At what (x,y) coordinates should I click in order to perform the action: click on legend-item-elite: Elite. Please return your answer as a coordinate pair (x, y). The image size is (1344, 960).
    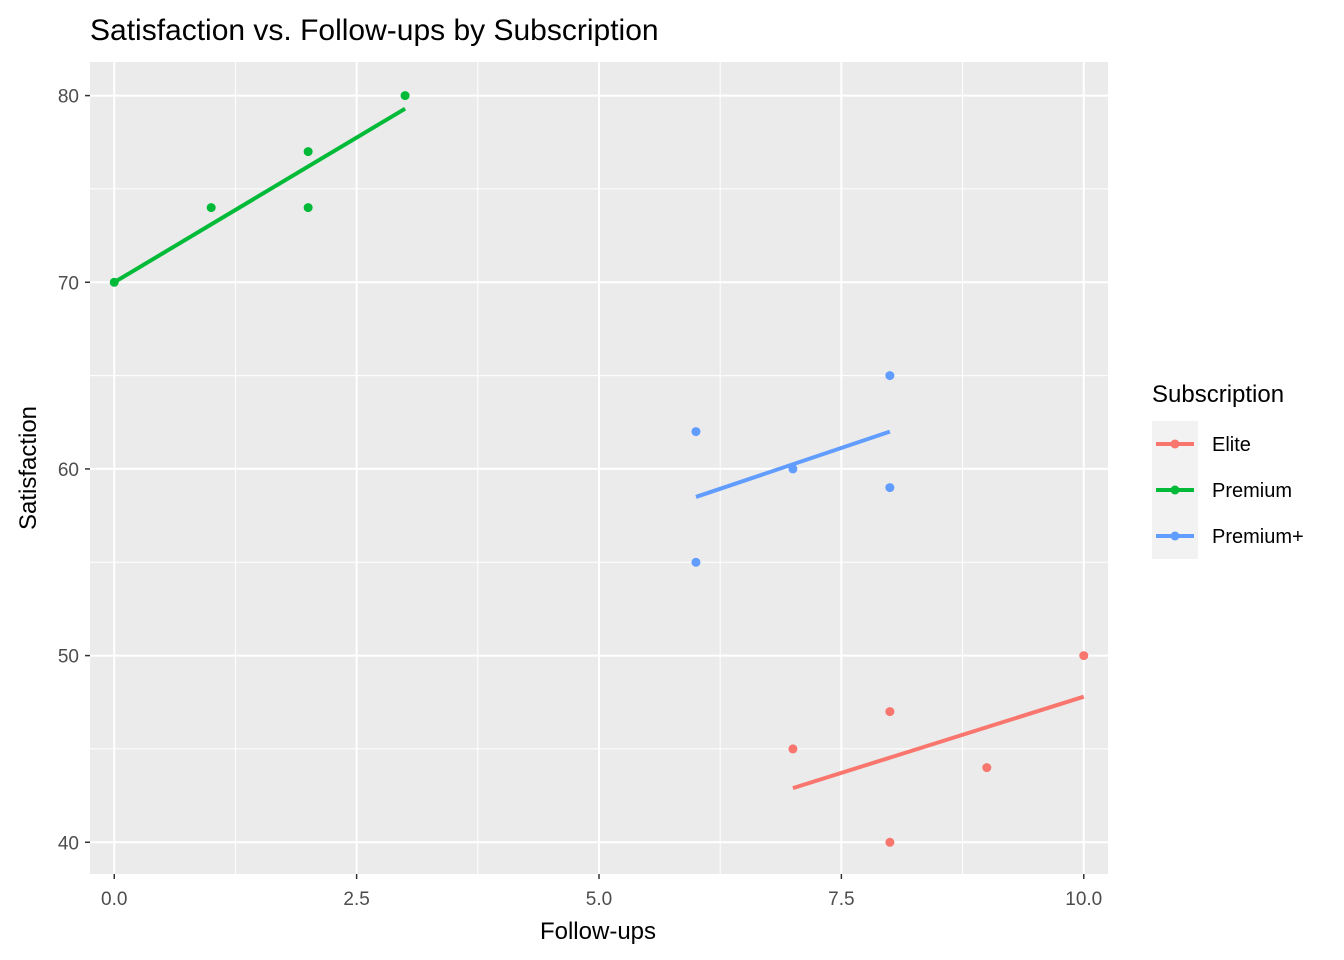
    Looking at the image, I should click on (1201, 444).